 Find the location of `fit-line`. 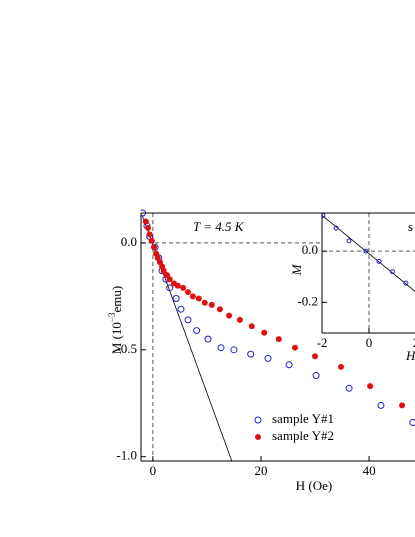

fit-line is located at coordinates (368, 253).